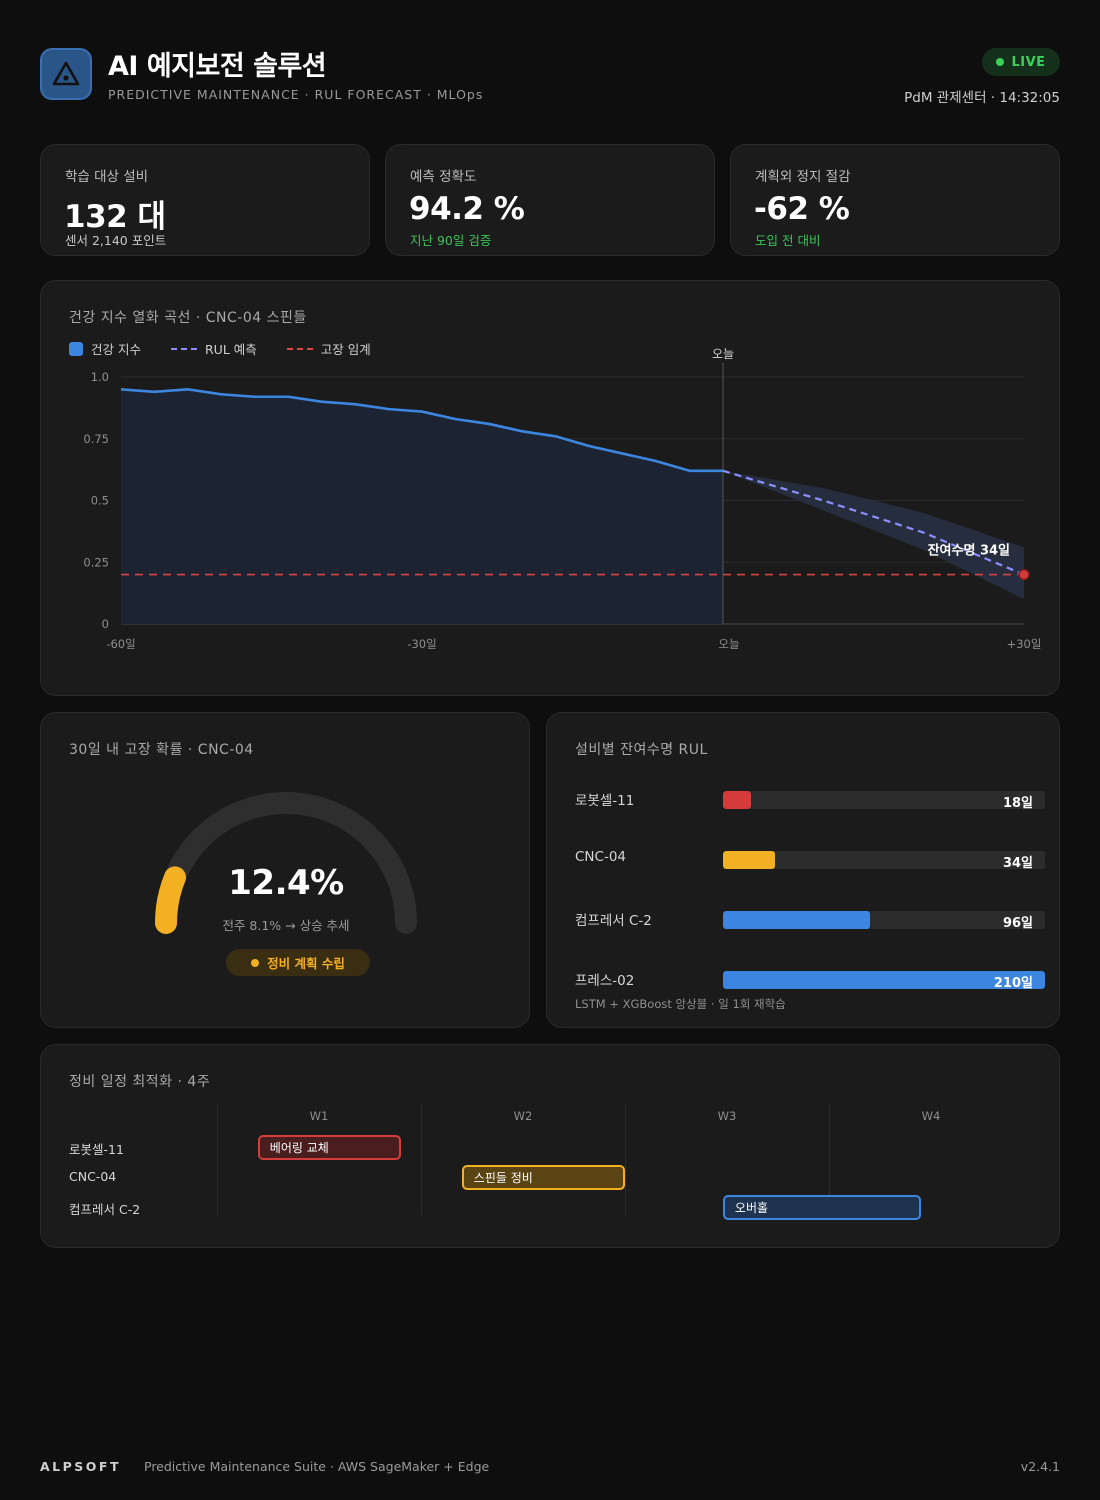 The width and height of the screenshot is (1100, 1500). I want to click on kpi-card-accuracy: 예측 정확도 94.2 % 지난 90일 검증, so click(550, 200).